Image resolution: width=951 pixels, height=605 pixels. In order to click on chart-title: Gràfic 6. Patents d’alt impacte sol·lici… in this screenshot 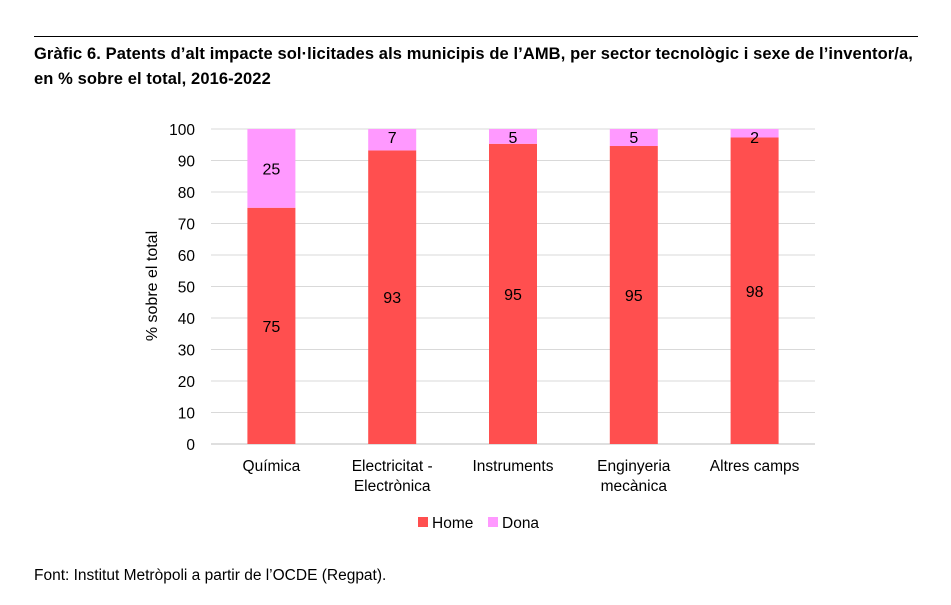, I will do `click(473, 66)`.